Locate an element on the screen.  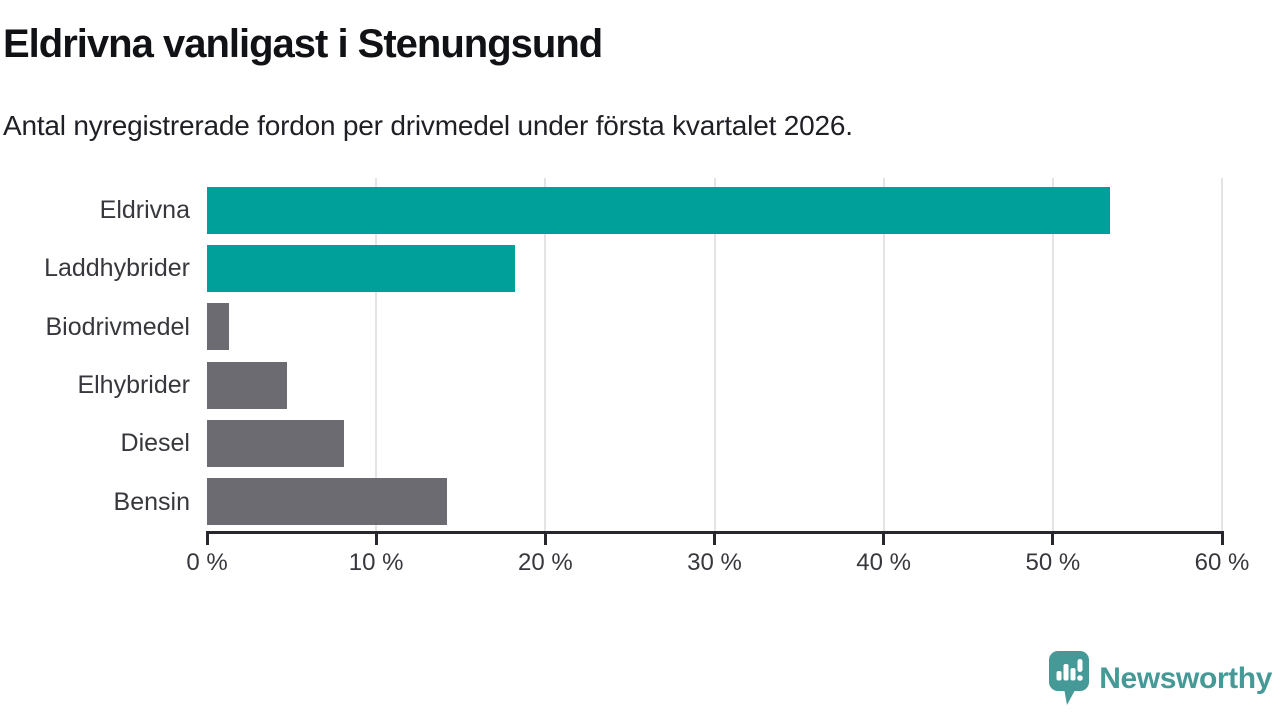
category-label-elhybrider: Elhybrider is located at coordinates (133, 385).